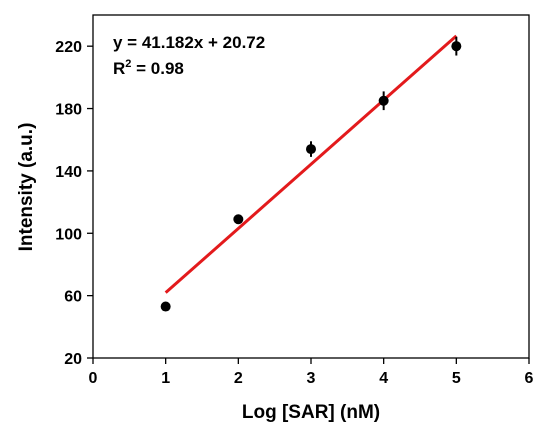  Describe the element at coordinates (26, 187) in the screenshot. I see `y-axis-title: Intensity (a.u.)` at that location.